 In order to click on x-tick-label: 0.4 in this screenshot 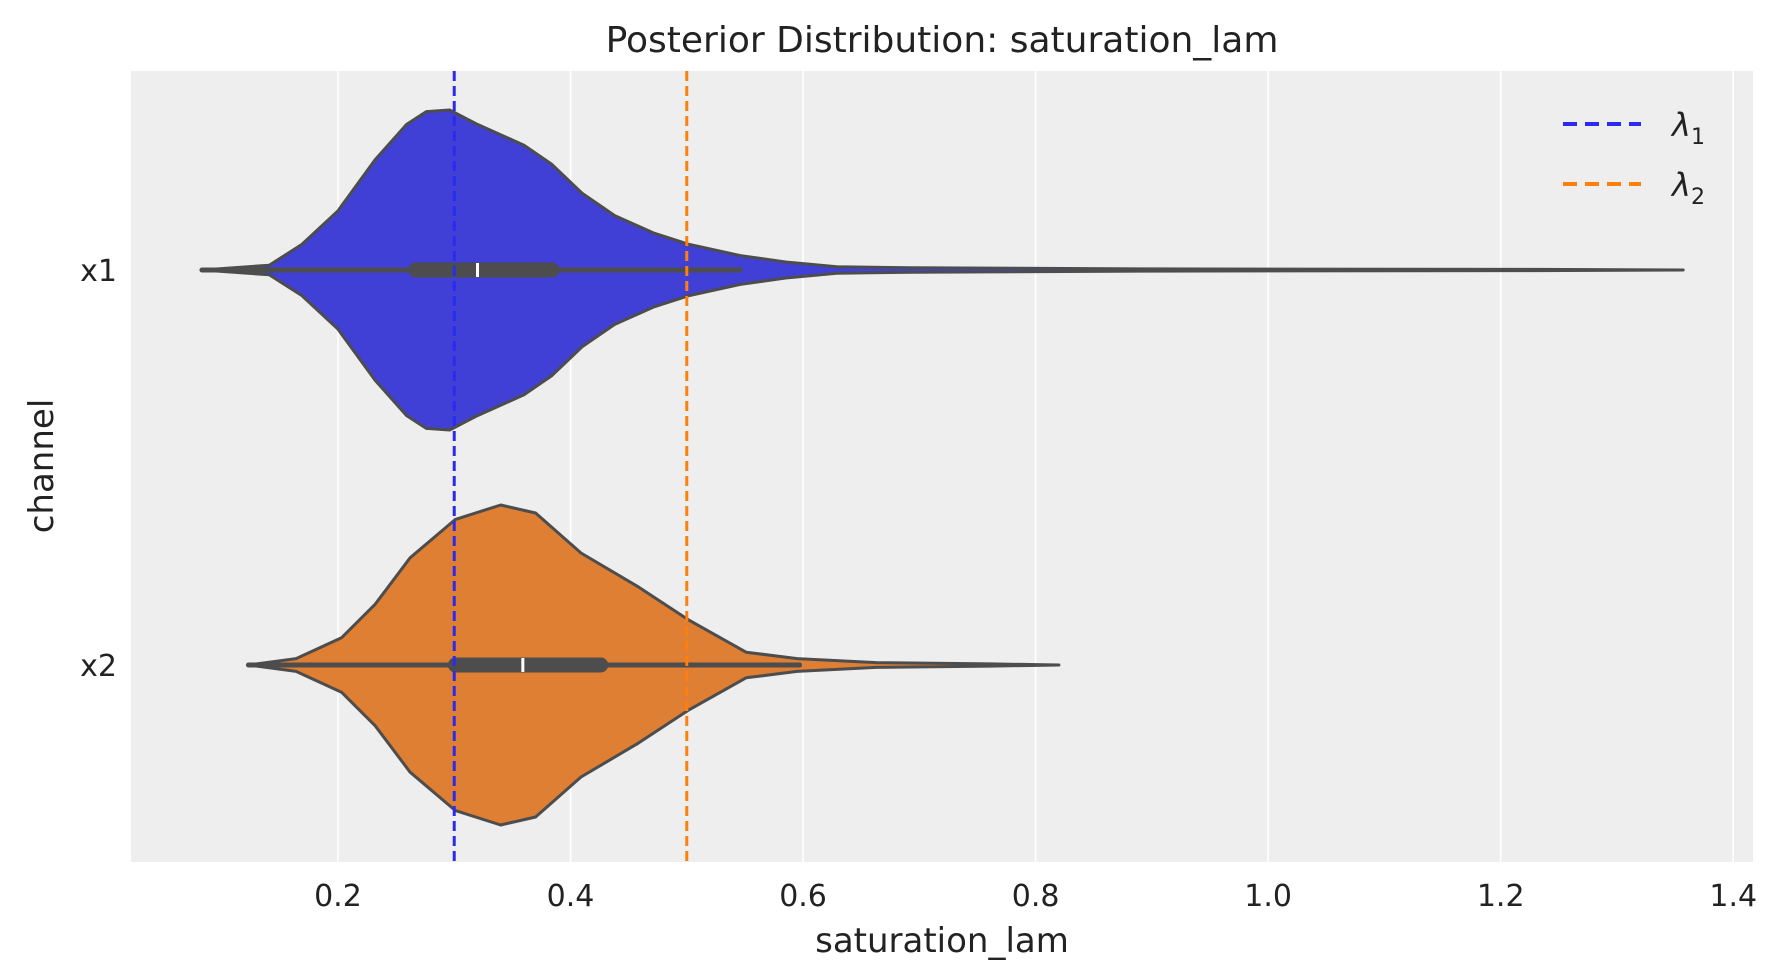, I will do `click(571, 896)`.